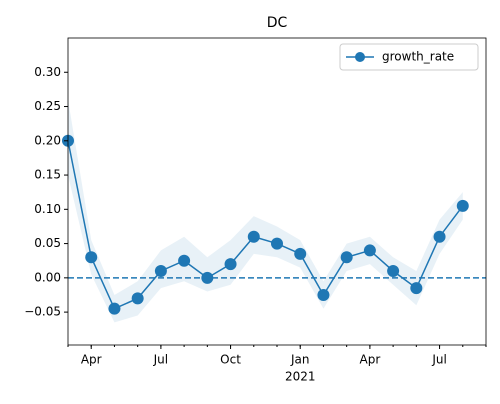  I want to click on y-tick-label: −0.05, so click(42, 312).